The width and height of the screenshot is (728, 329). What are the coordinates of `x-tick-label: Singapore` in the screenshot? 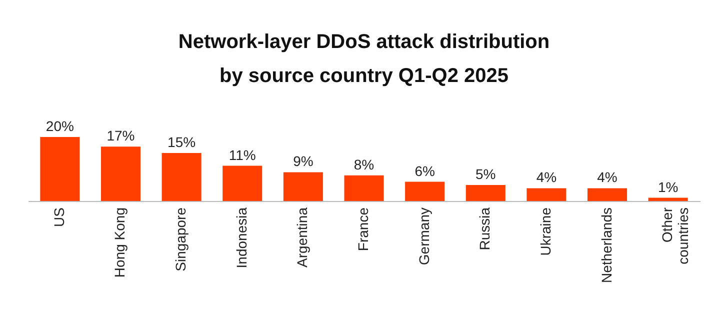 It's located at (180, 239).